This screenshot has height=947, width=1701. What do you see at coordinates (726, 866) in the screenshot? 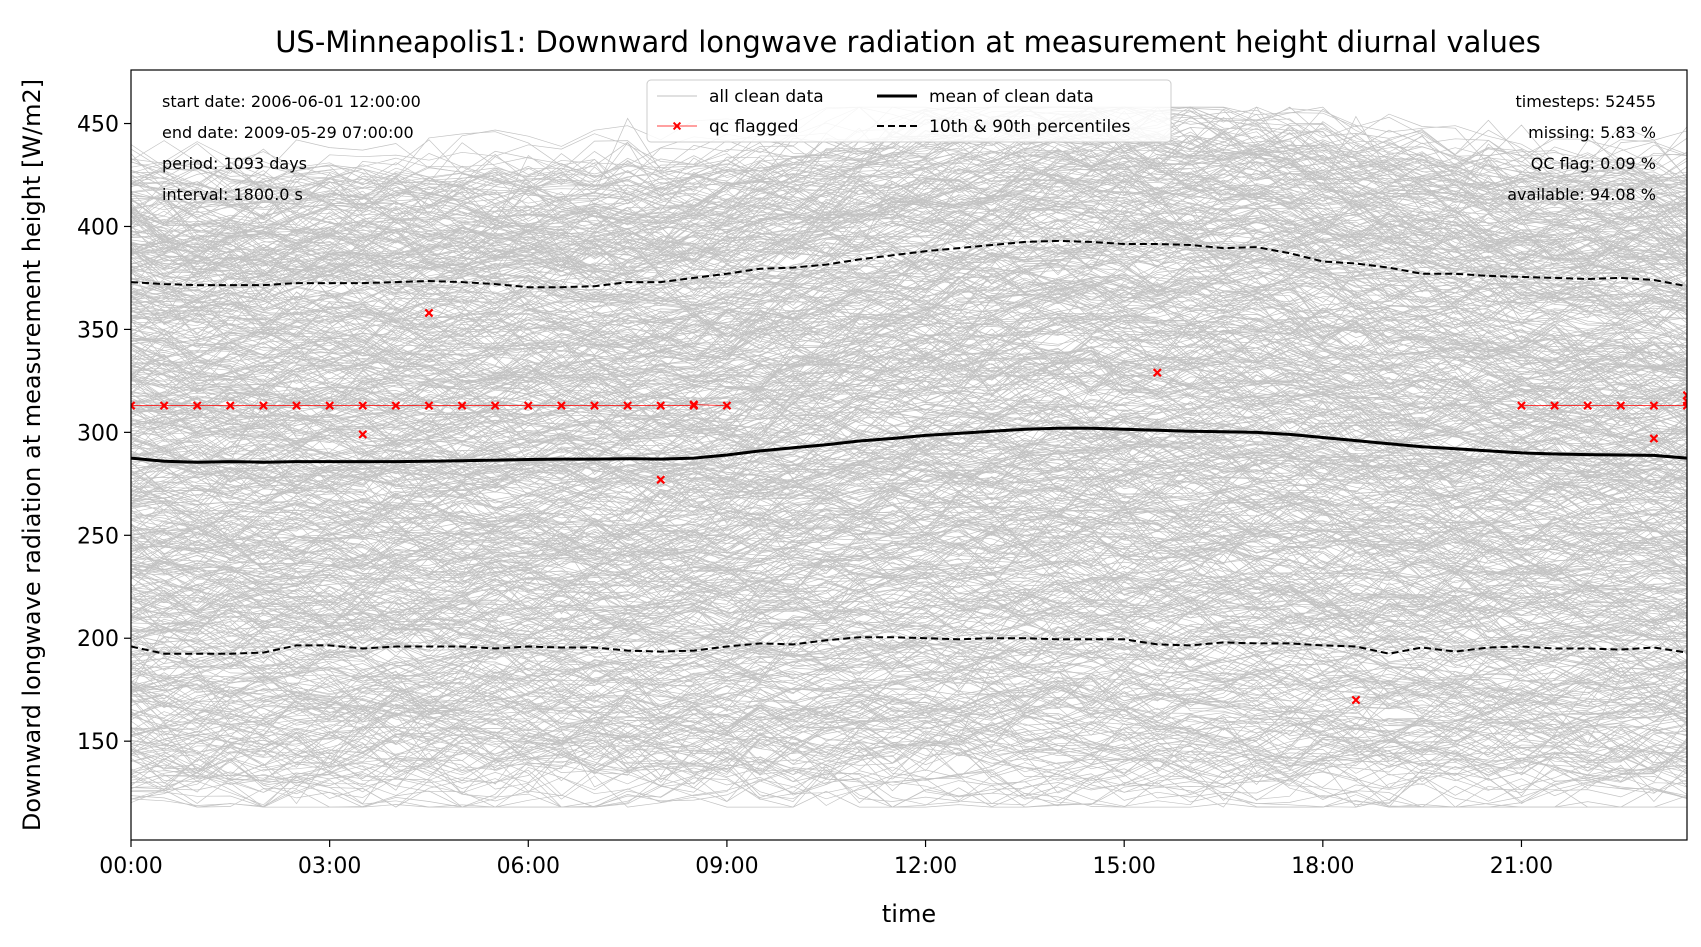
I see `x-tick-label: 09:00` at bounding box center [726, 866].